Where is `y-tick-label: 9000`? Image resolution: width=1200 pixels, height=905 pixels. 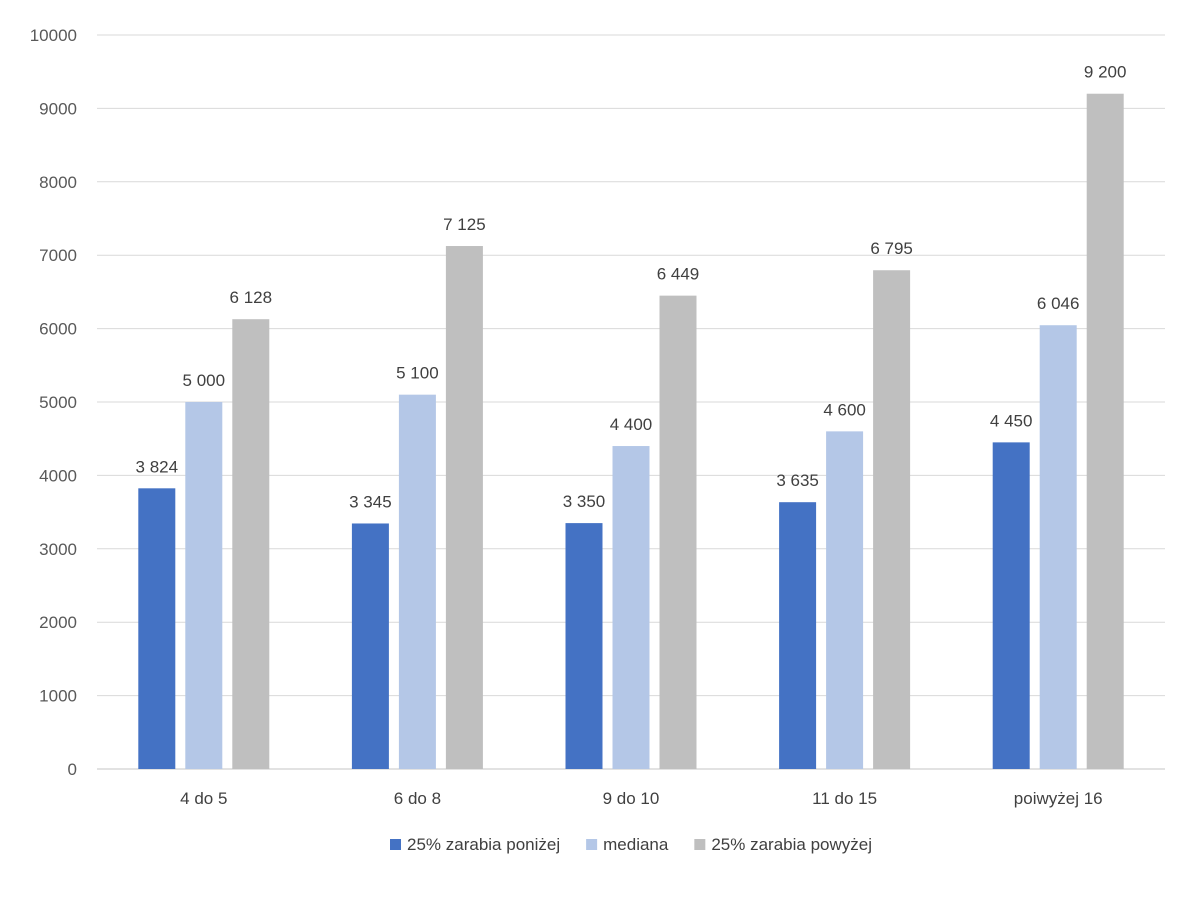 y-tick-label: 9000 is located at coordinates (58, 108).